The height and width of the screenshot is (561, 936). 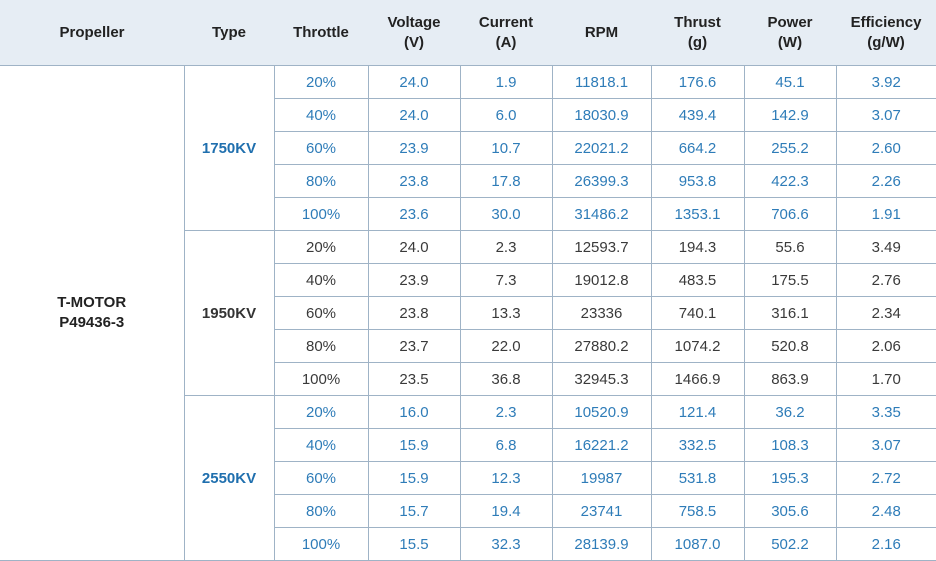 What do you see at coordinates (601, 247) in the screenshot?
I see `rpm-cell: 12593.7` at bounding box center [601, 247].